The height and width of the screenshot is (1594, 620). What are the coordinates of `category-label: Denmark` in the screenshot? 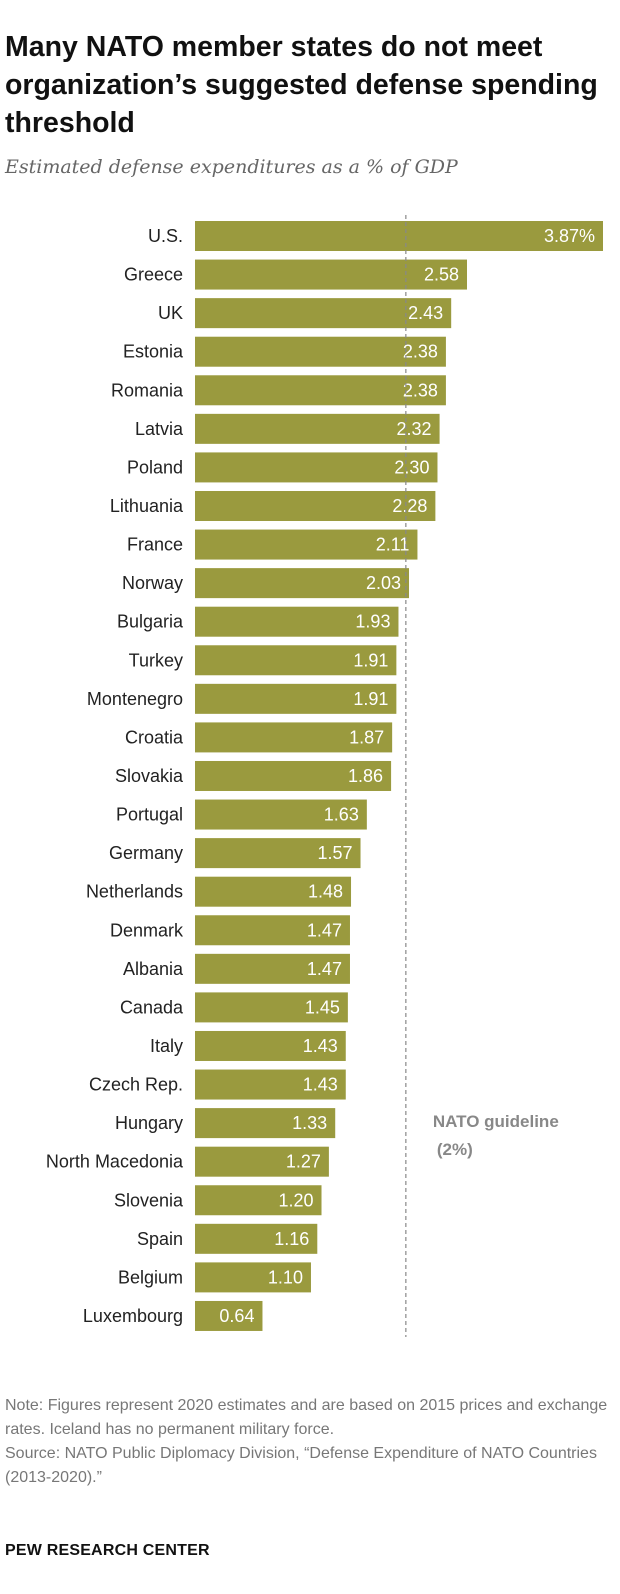 It's located at (147, 930).